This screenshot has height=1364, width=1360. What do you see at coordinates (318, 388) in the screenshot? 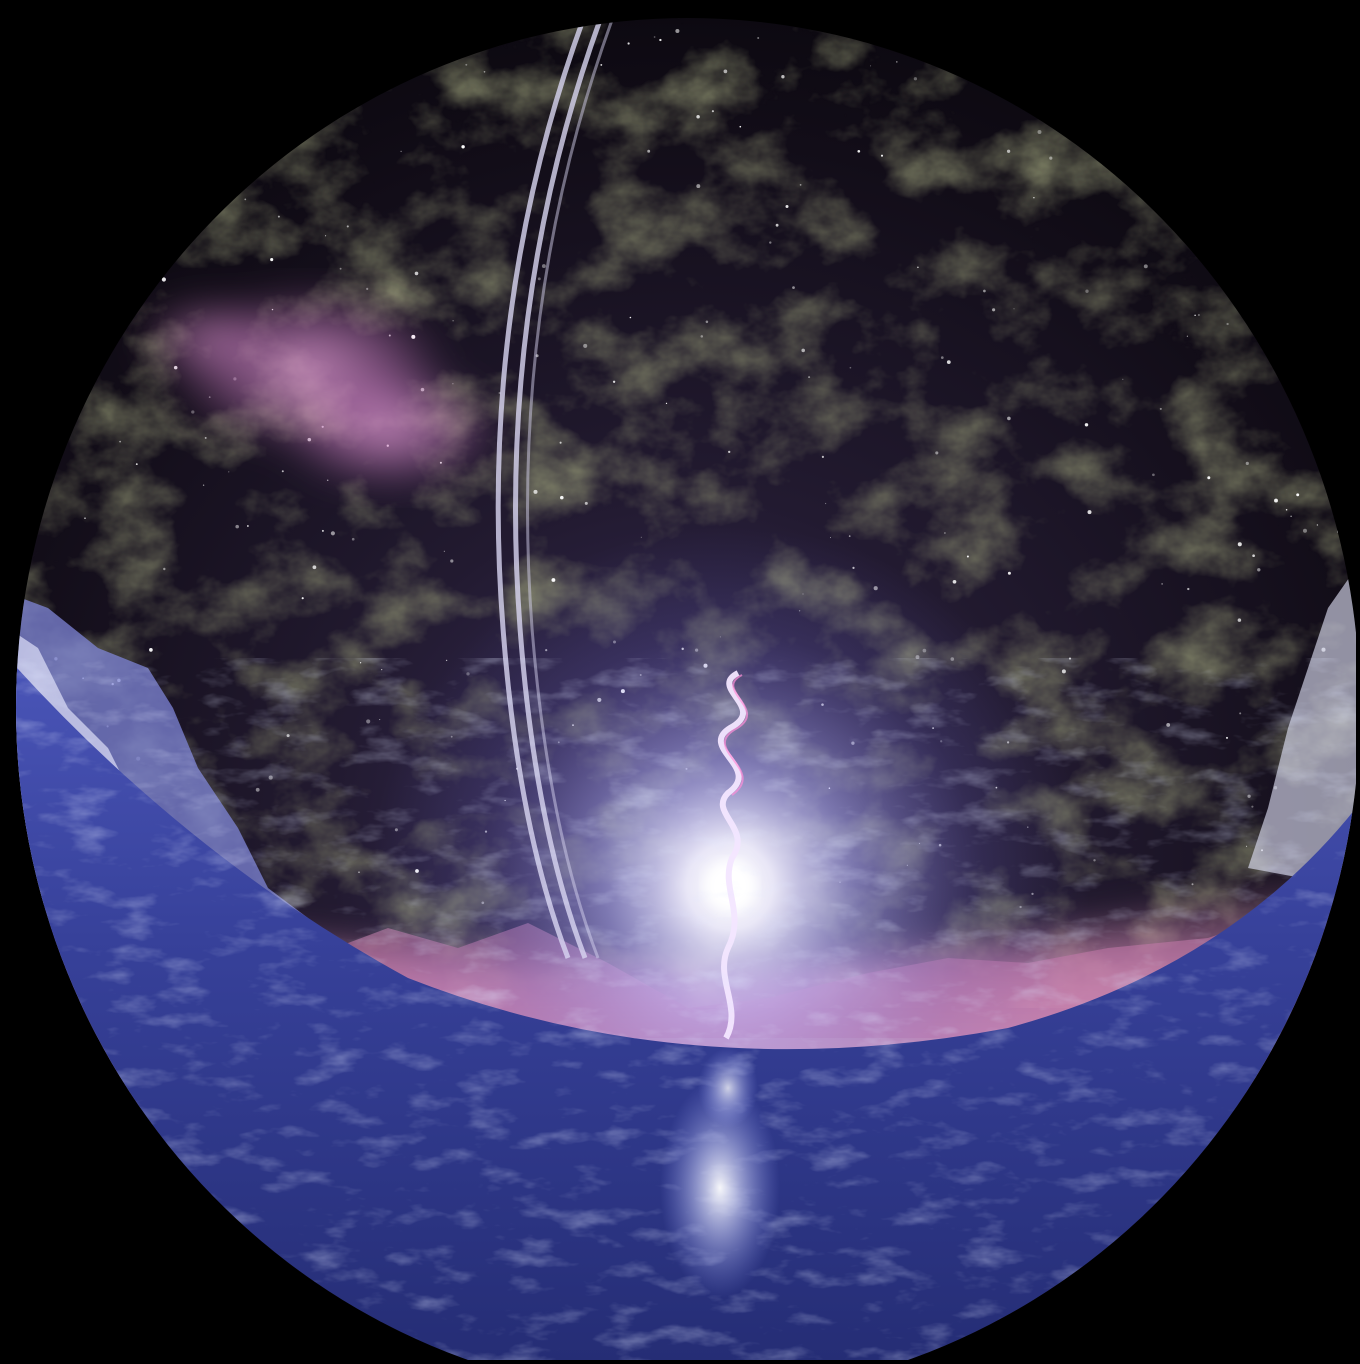
I see `pink-nebula-cloud` at bounding box center [318, 388].